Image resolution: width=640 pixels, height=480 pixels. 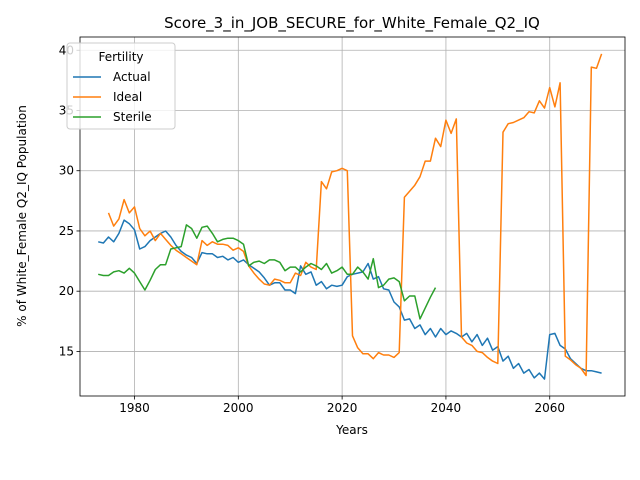 What do you see at coordinates (112, 77) in the screenshot?
I see `legend-item-actual: Actual` at bounding box center [112, 77].